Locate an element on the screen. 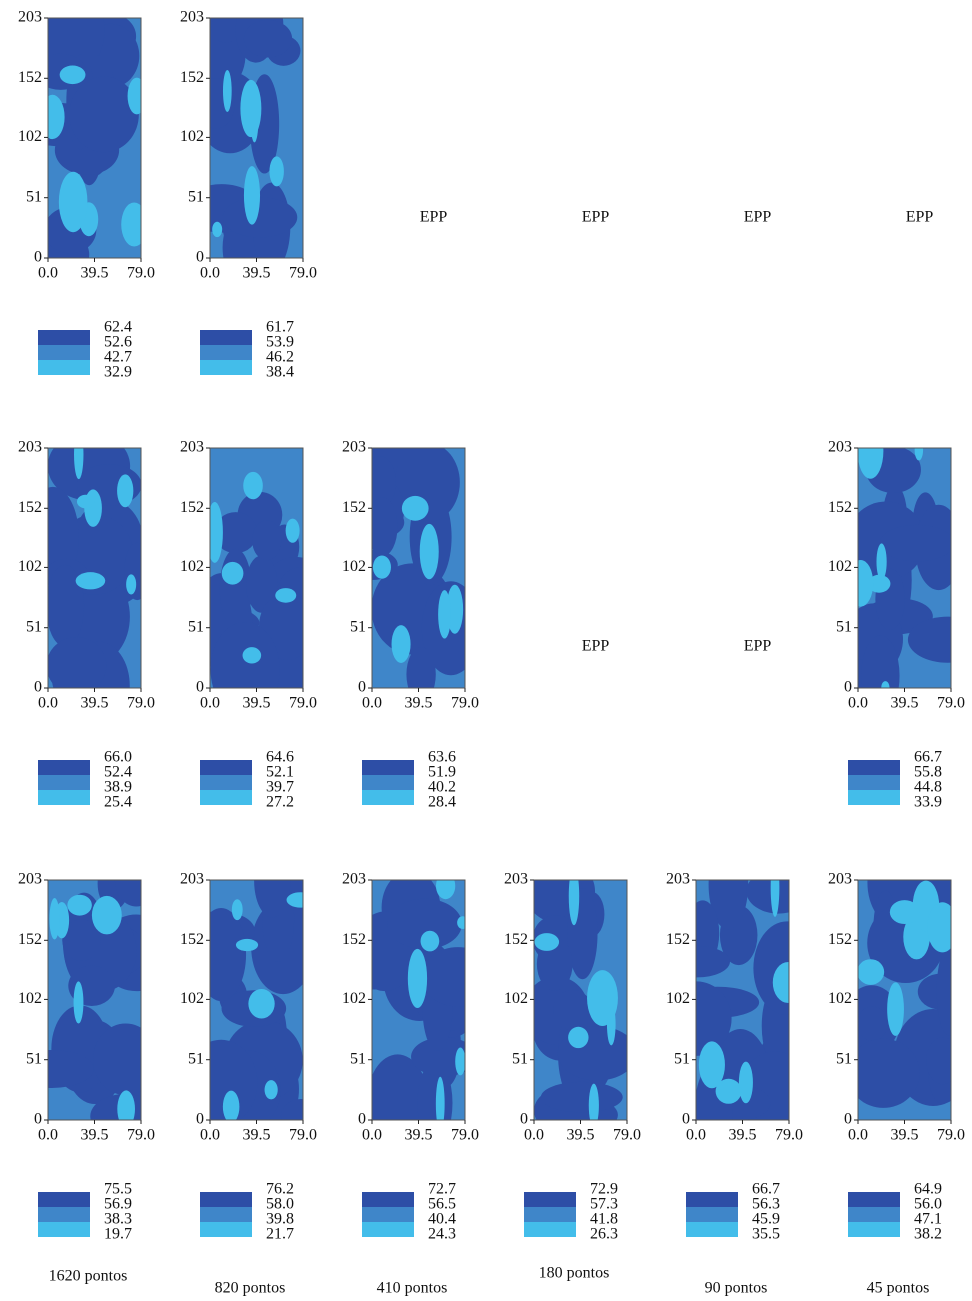 The height and width of the screenshot is (1301, 972). legend-level: 46.2 is located at coordinates (280, 357).